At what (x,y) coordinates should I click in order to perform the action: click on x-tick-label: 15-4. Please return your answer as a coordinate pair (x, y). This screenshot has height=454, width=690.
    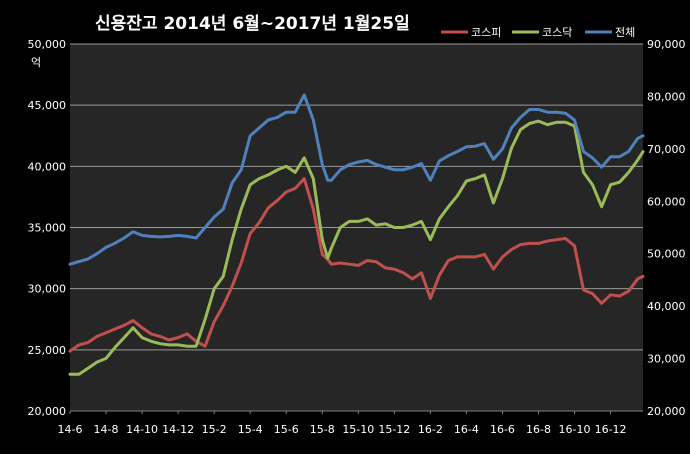
    Looking at the image, I should click on (250, 429).